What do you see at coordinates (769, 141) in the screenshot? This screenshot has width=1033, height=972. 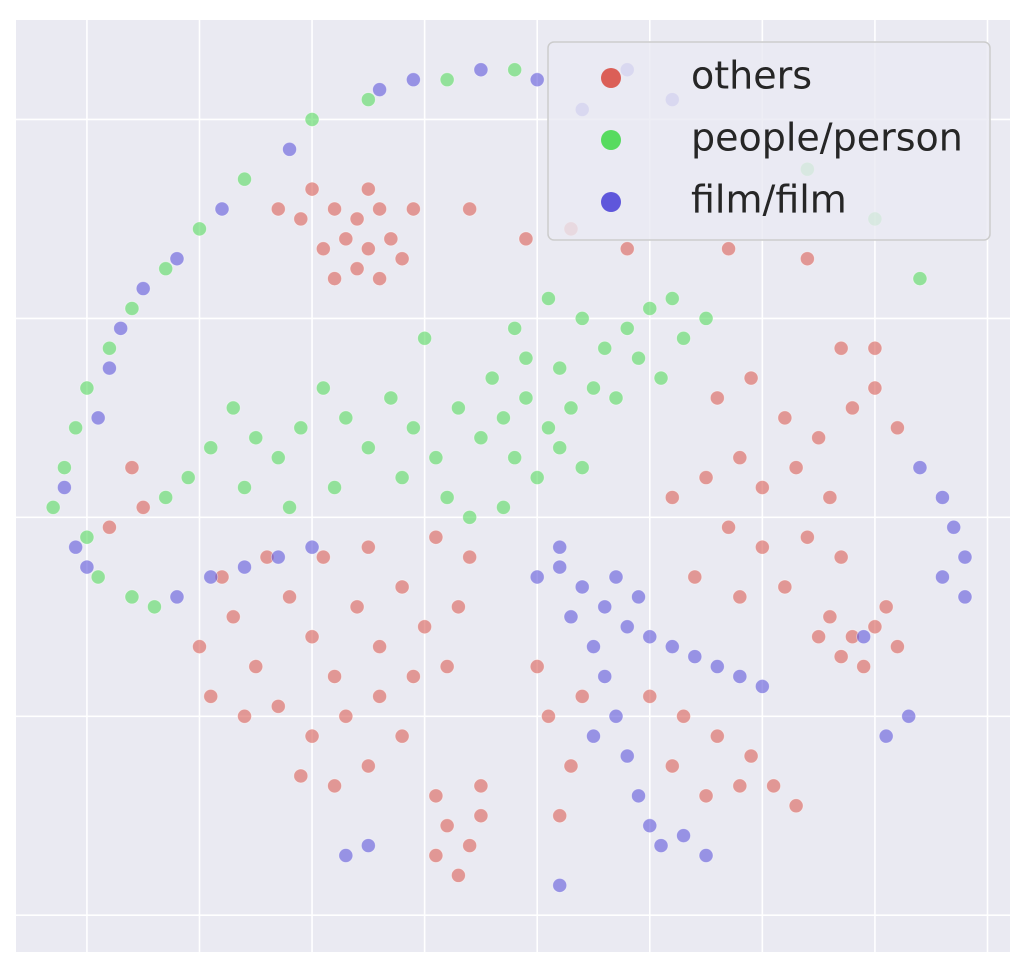 I see `legend: others people/person film/film` at bounding box center [769, 141].